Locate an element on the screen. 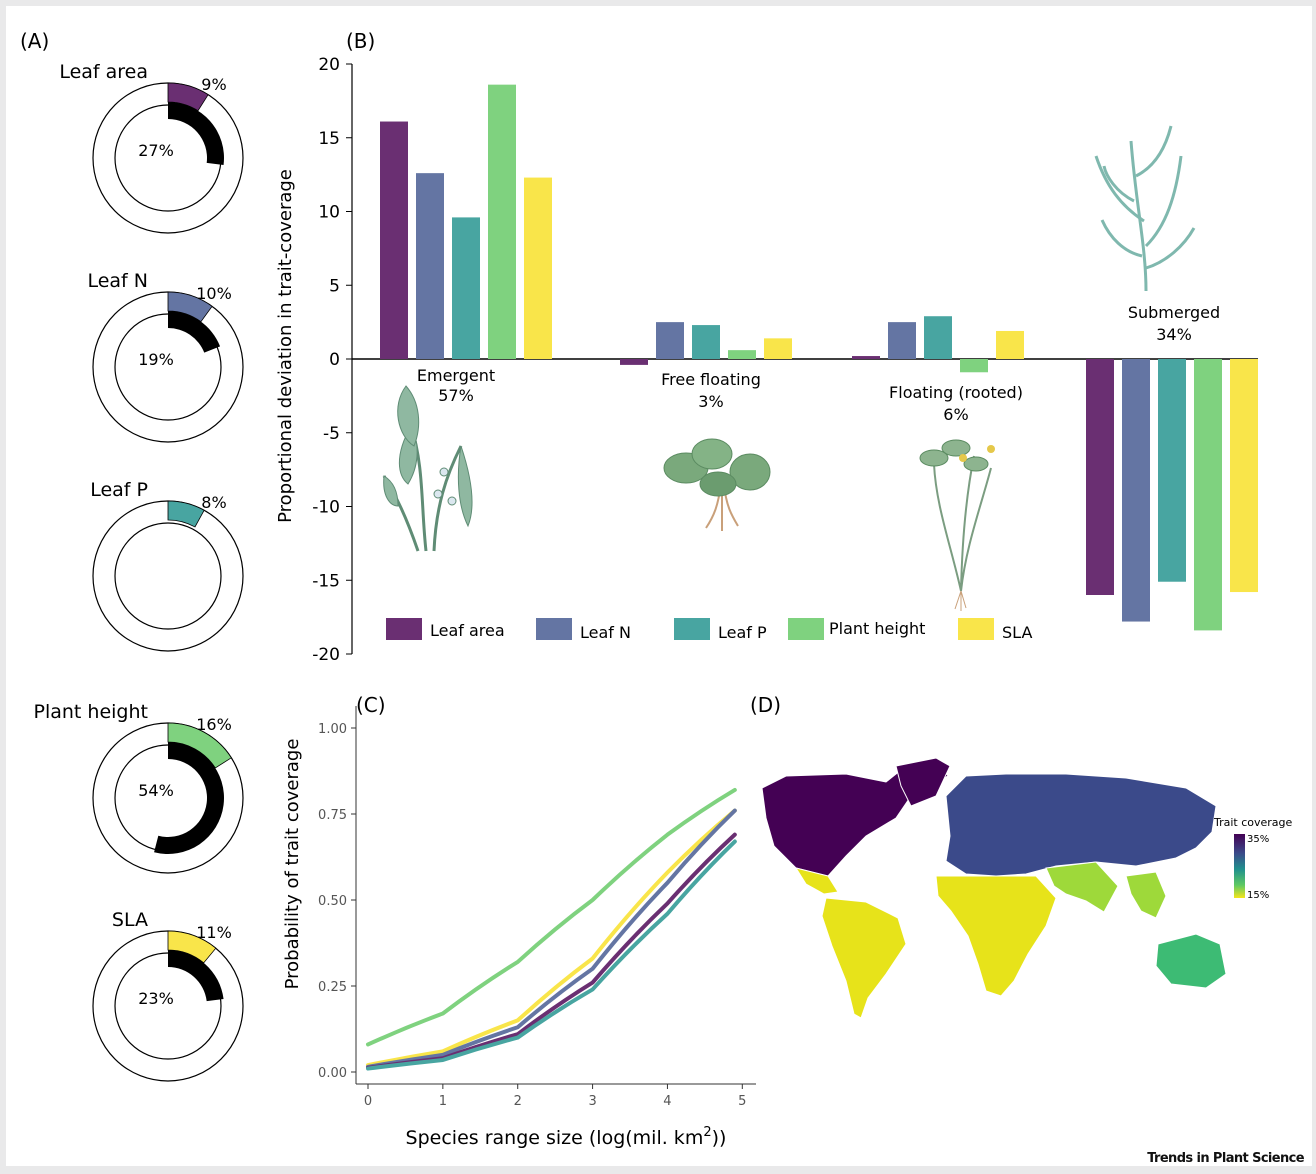  b-category-submerged-pct: 34% is located at coordinates (1174, 334).